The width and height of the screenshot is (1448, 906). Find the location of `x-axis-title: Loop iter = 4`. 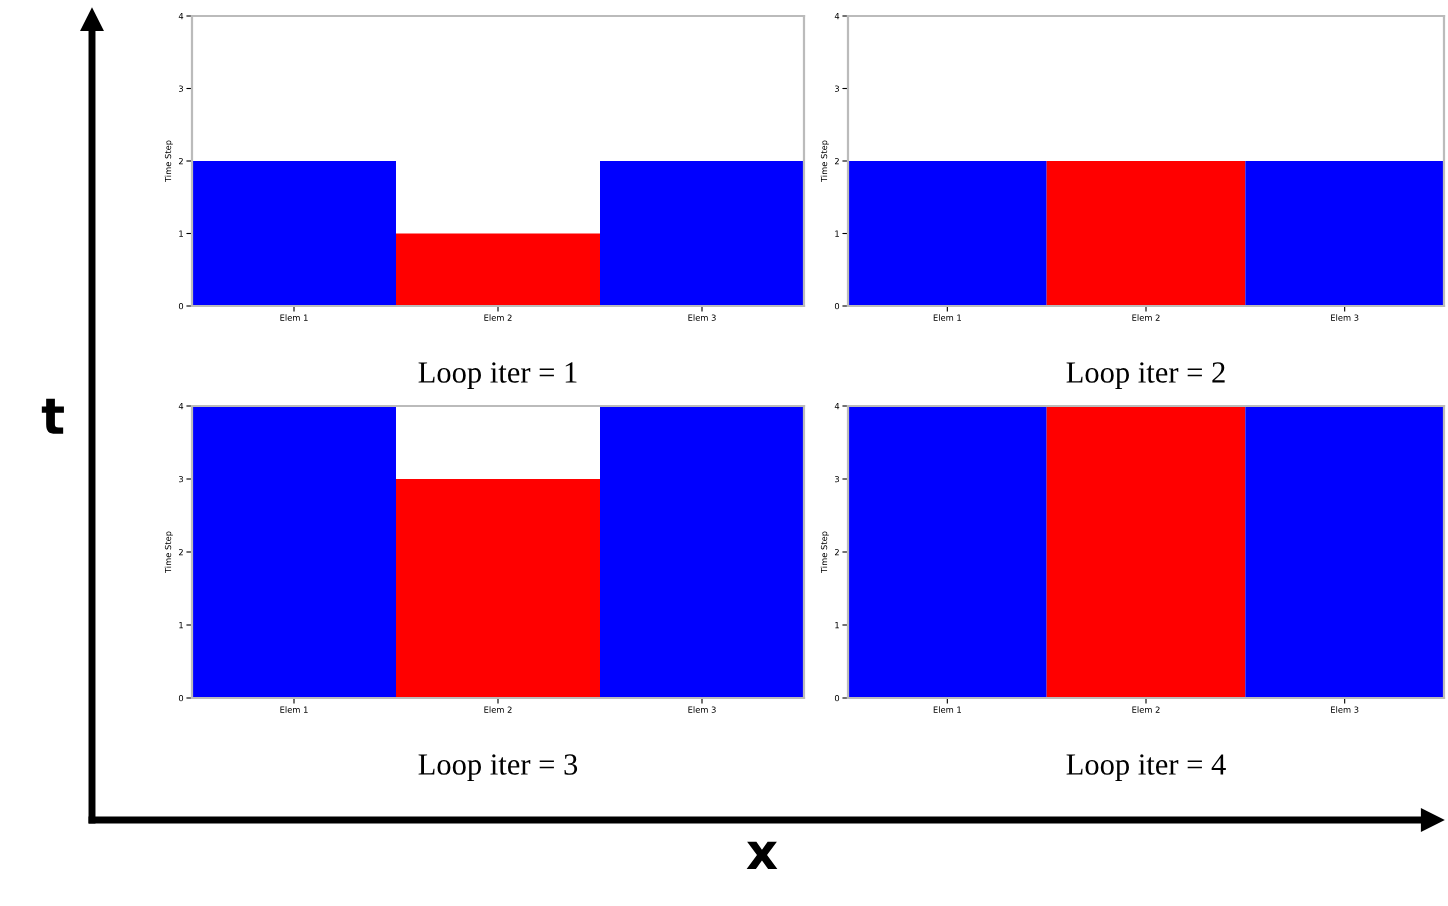

x-axis-title: Loop iter = 4 is located at coordinates (1146, 767).